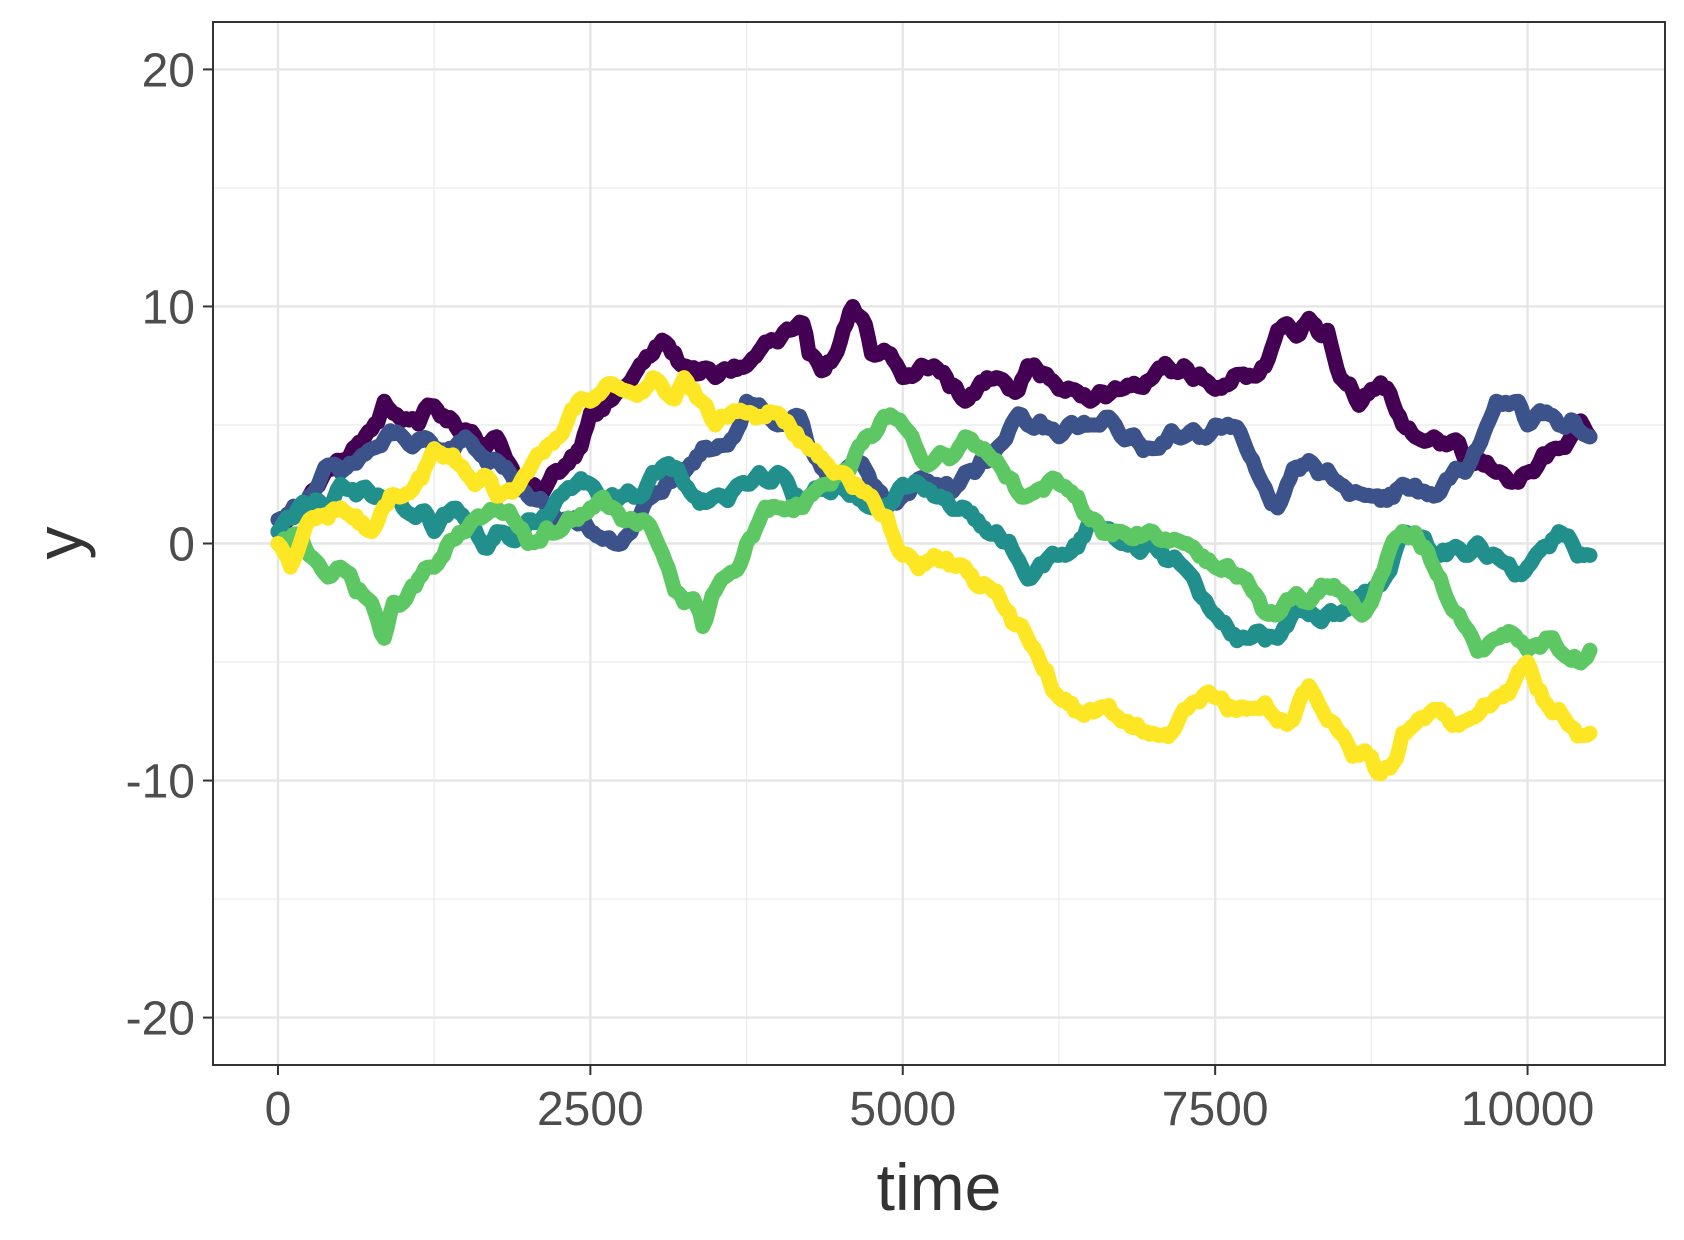 Image resolution: width=1684 pixels, height=1240 pixels. What do you see at coordinates (1527, 1109) in the screenshot?
I see `x-tick-label: 10000` at bounding box center [1527, 1109].